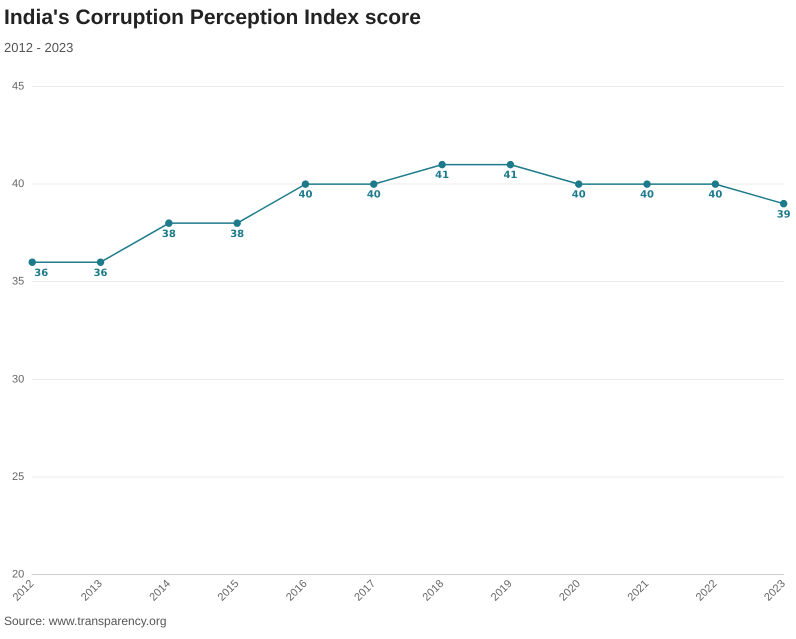 This screenshot has height=639, width=796. I want to click on y-tick-label: 25, so click(18, 476).